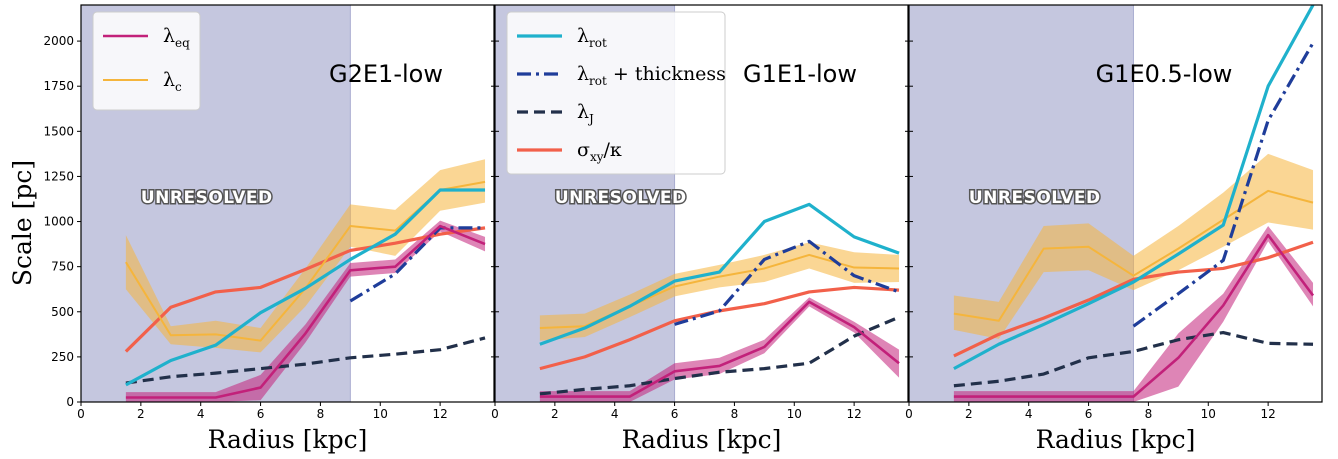  What do you see at coordinates (585, 113) in the screenshot?
I see `legend-label-lambda-J: λJ` at bounding box center [585, 113].